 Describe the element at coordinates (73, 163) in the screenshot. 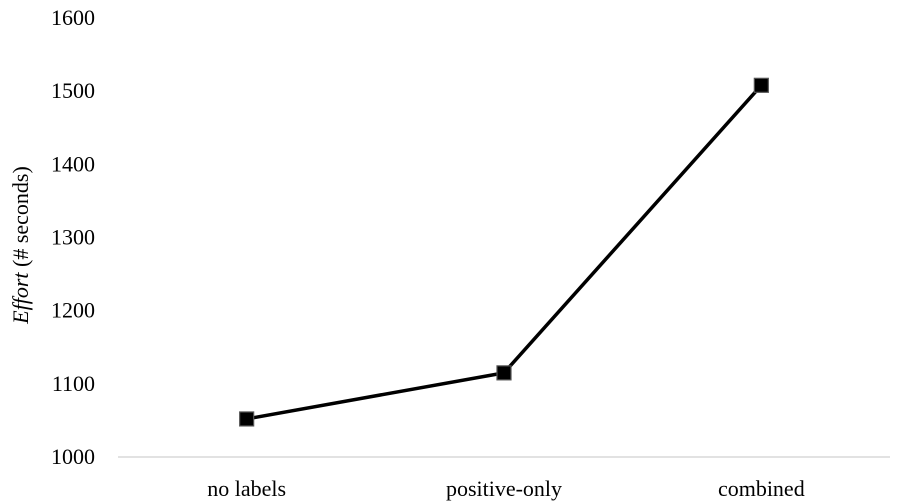

I see `y-tick-label: 1400` at that location.